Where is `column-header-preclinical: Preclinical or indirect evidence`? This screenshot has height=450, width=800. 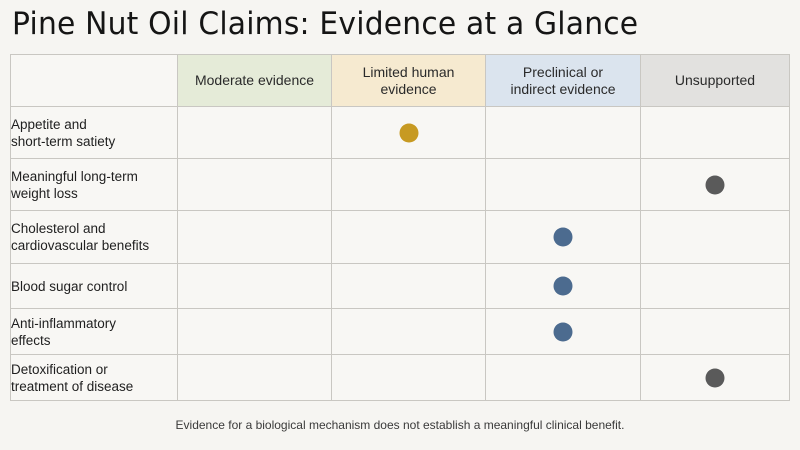
column-header-preclinical: Preclinical or indirect evidence is located at coordinates (563, 80).